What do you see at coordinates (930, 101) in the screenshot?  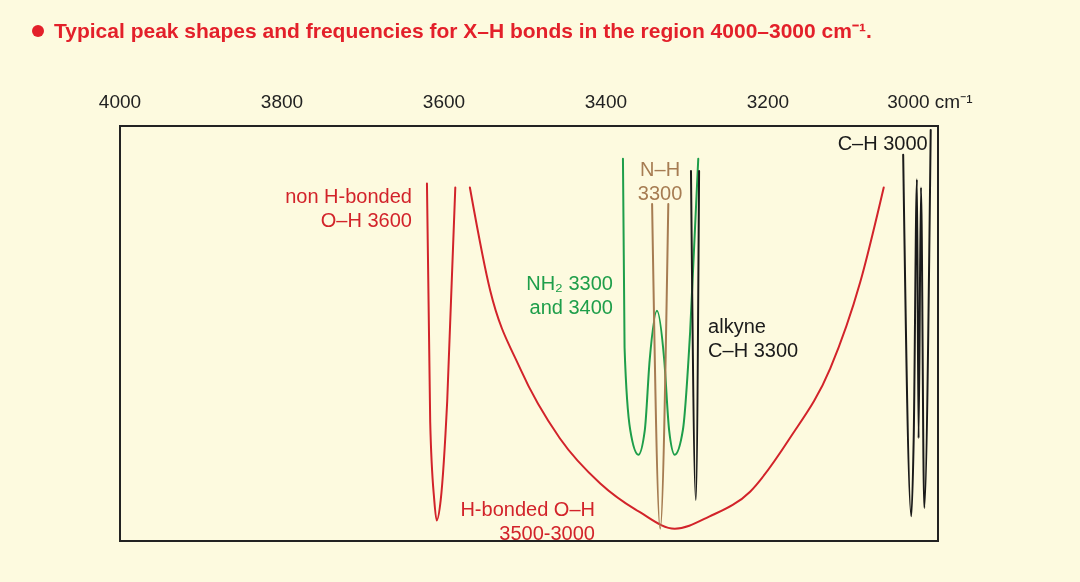 I see `x-tick-label: 3000 cm⁻¹` at bounding box center [930, 101].